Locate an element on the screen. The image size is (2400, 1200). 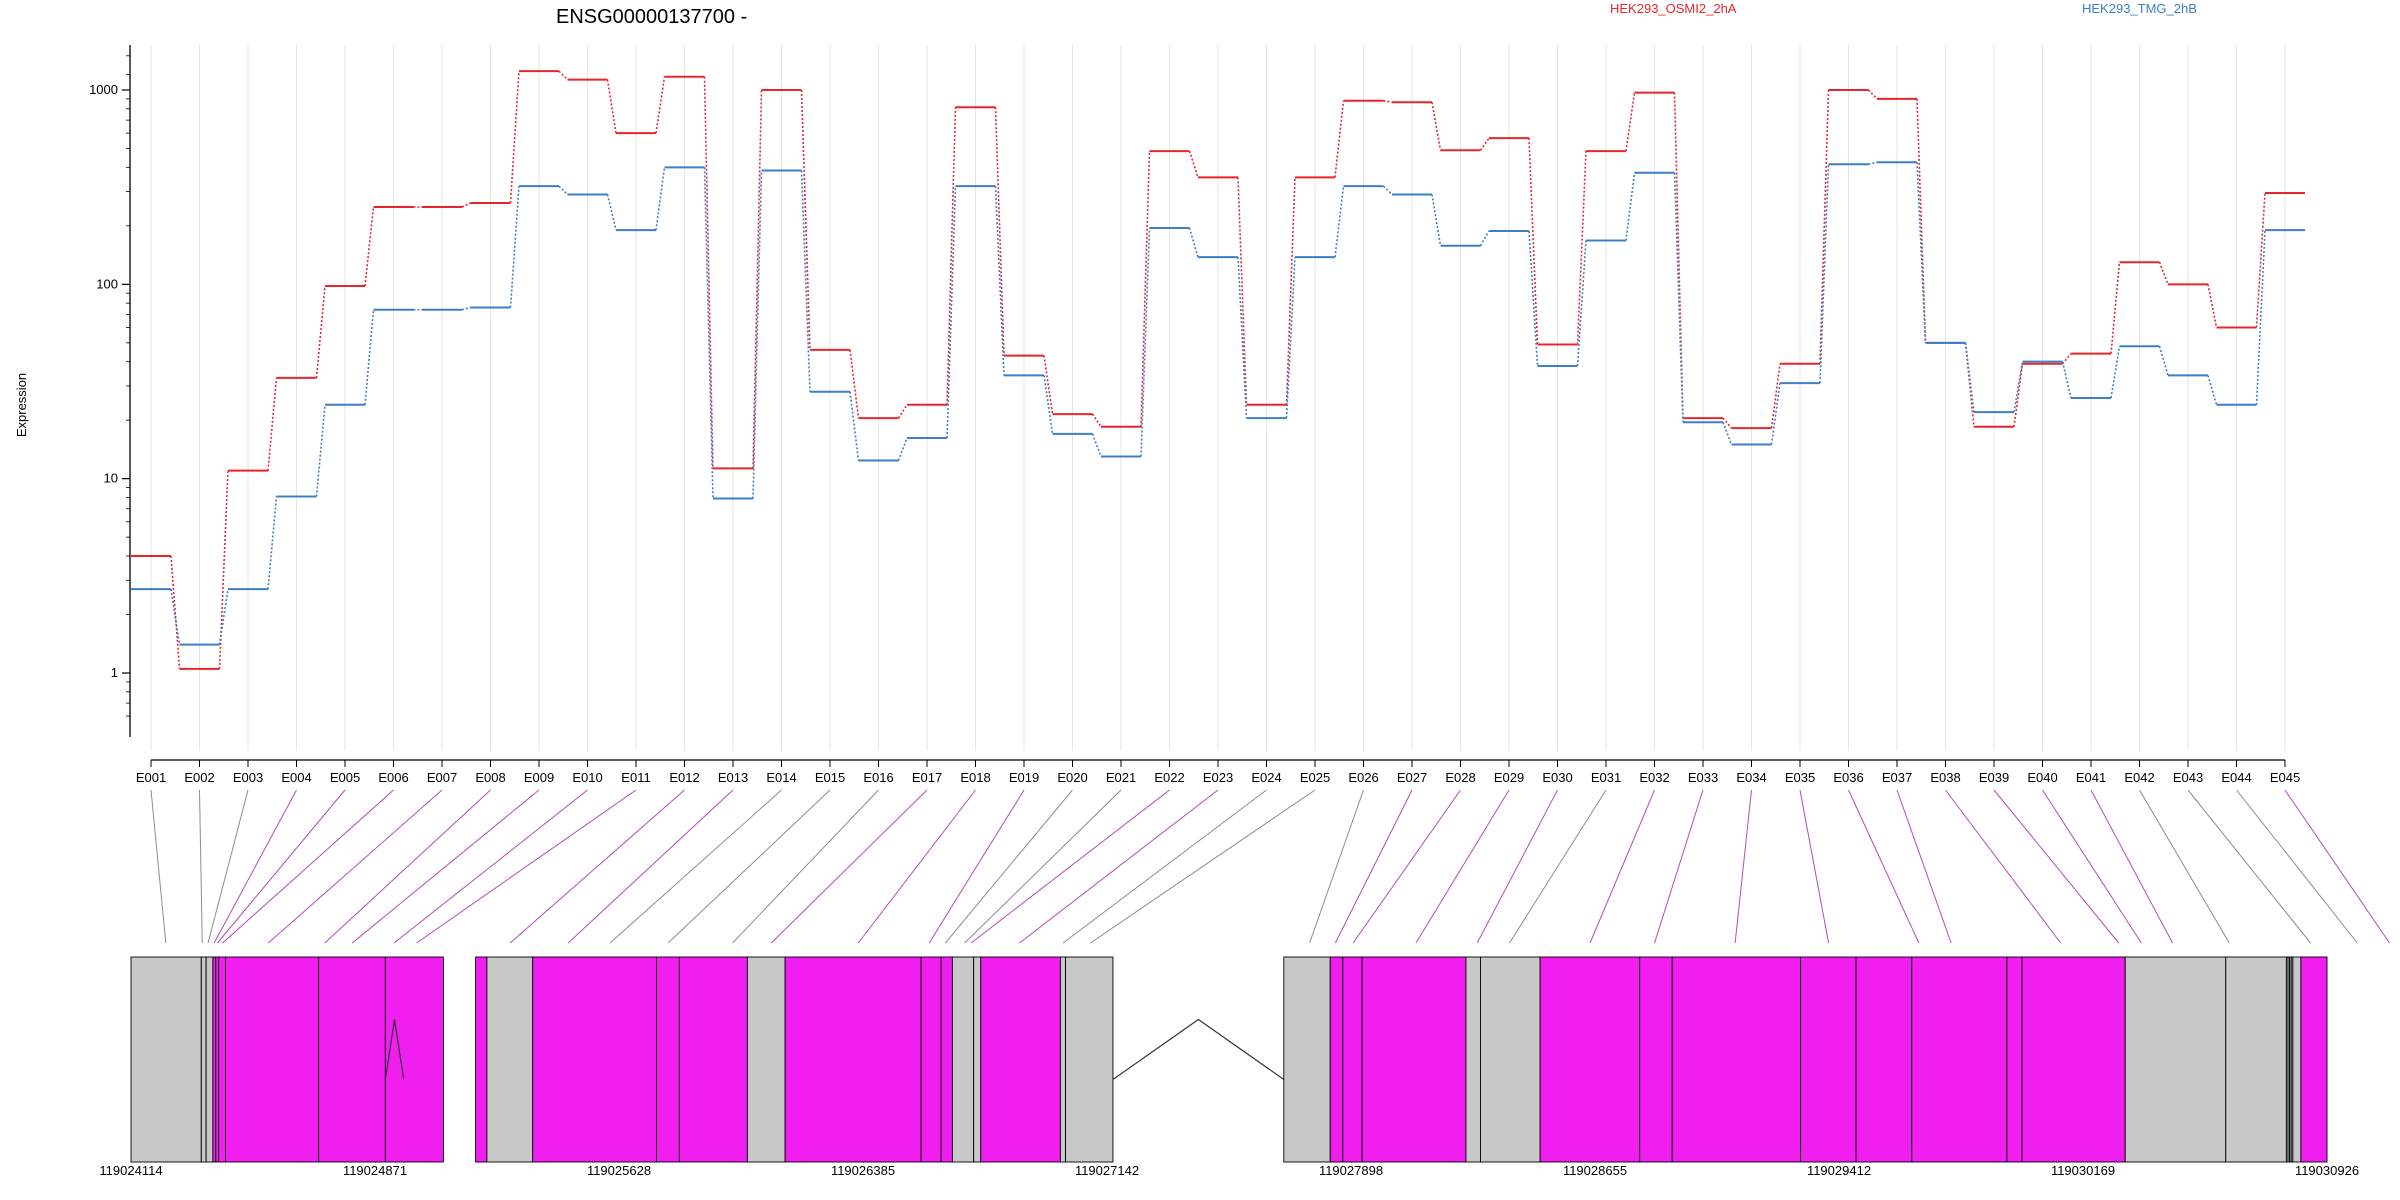
x-tick-label: E014 is located at coordinates (781, 777).